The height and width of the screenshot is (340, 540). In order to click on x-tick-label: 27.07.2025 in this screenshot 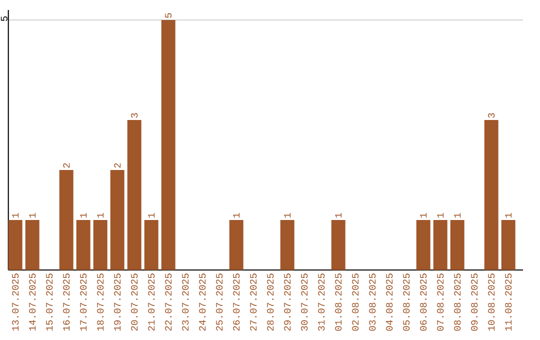, I will do `click(253, 302)`.